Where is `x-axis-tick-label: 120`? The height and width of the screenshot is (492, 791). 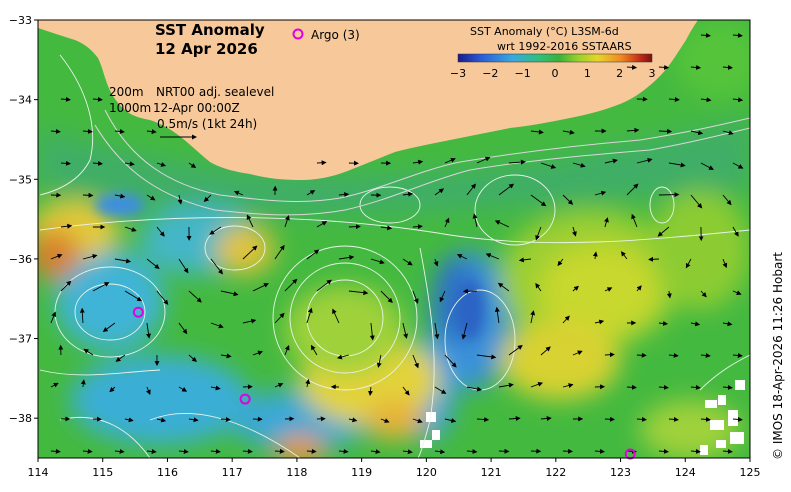
x-axis-tick-label: 120 is located at coordinates (426, 472).